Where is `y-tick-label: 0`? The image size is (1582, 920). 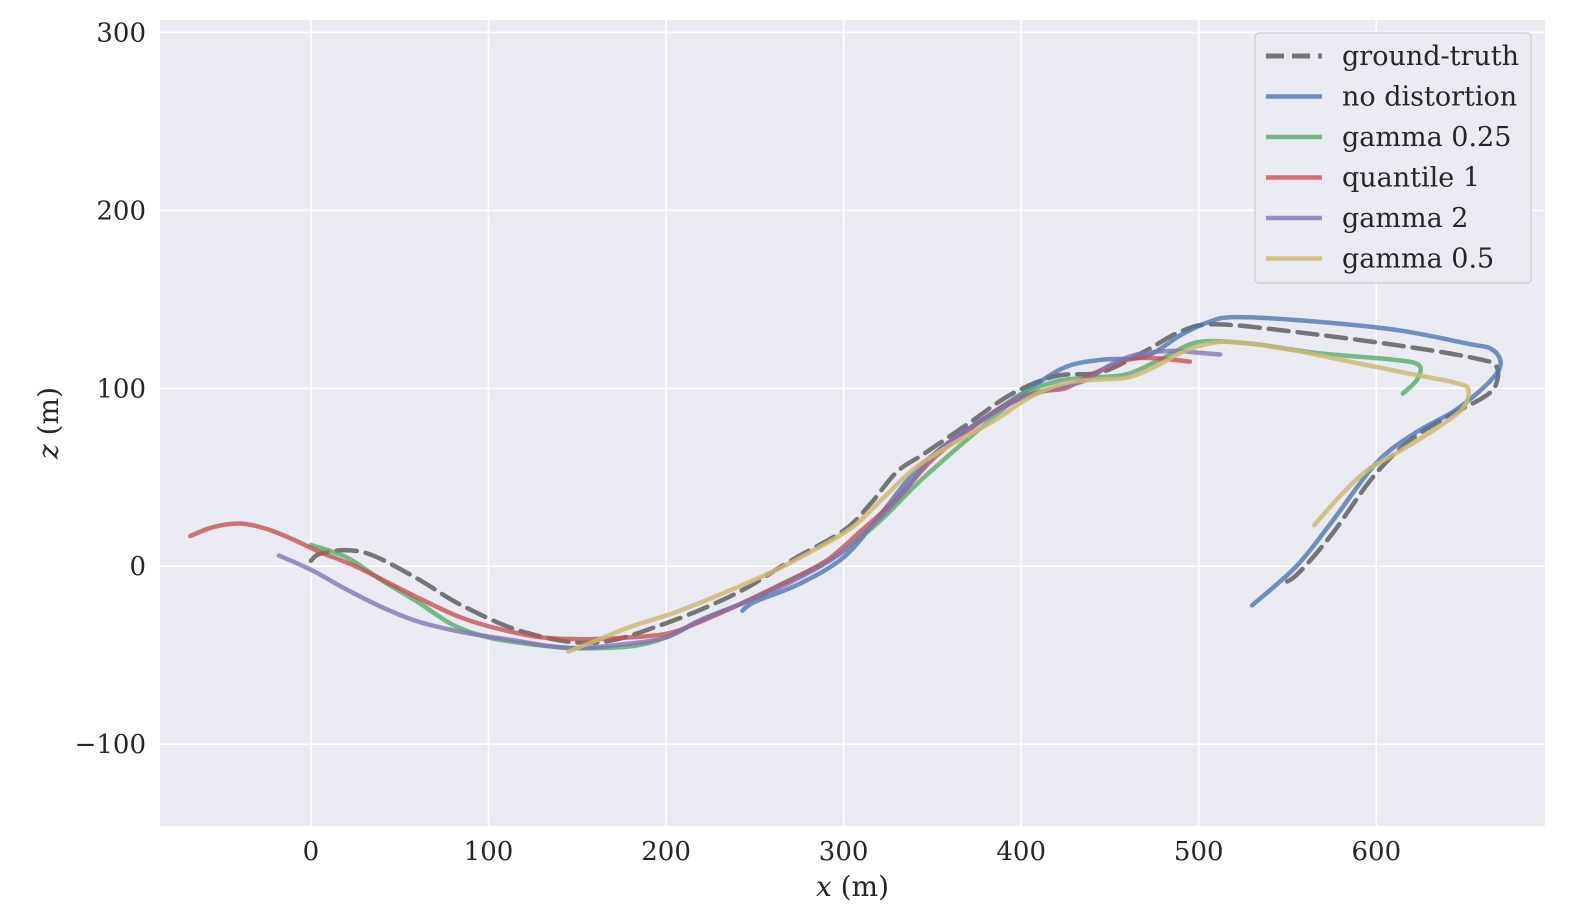
y-tick-label: 0 is located at coordinates (137, 567).